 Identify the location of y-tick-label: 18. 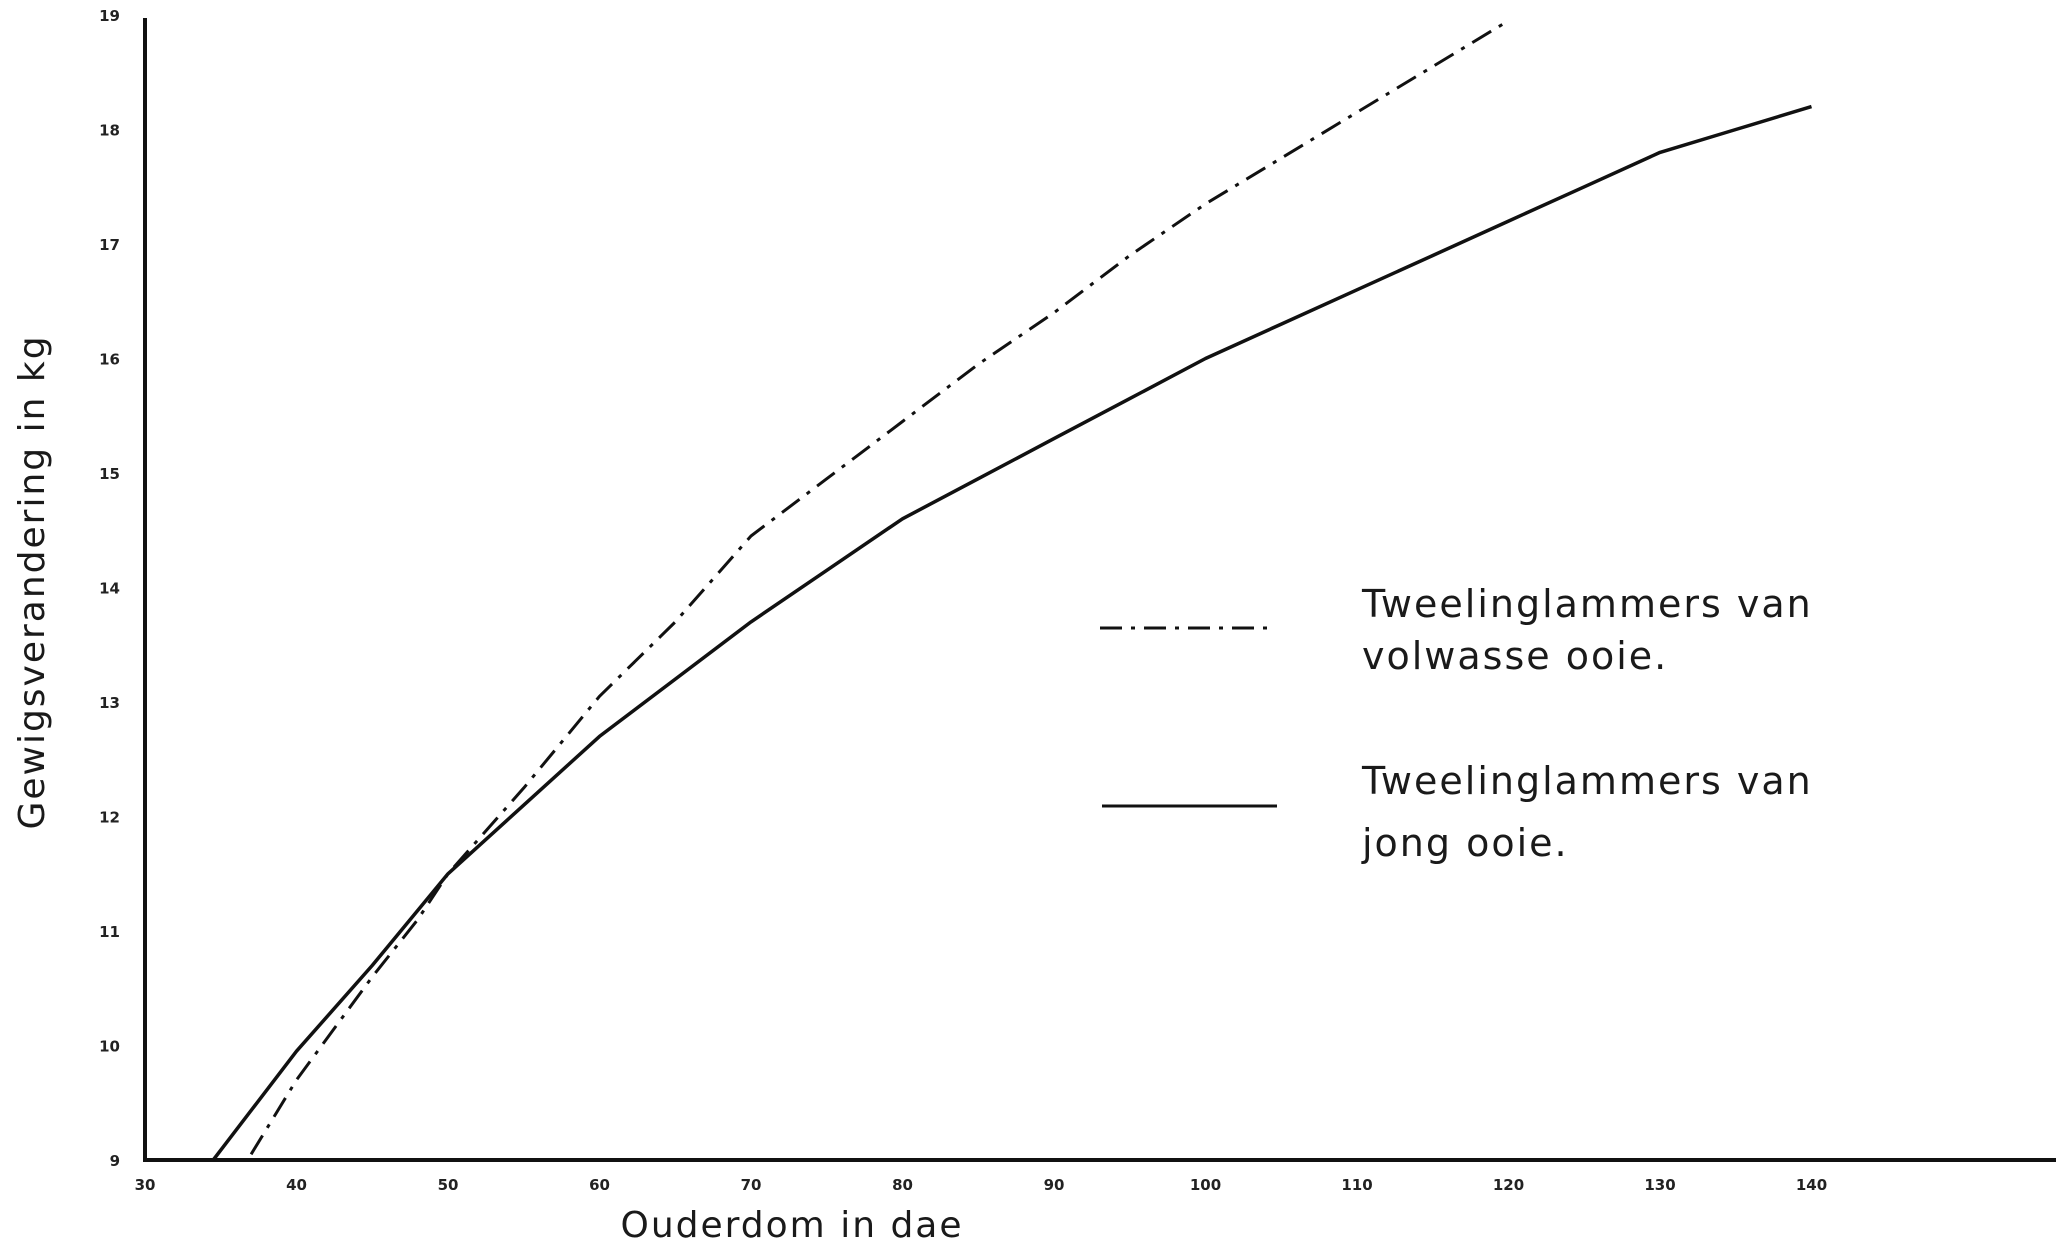
(109, 131).